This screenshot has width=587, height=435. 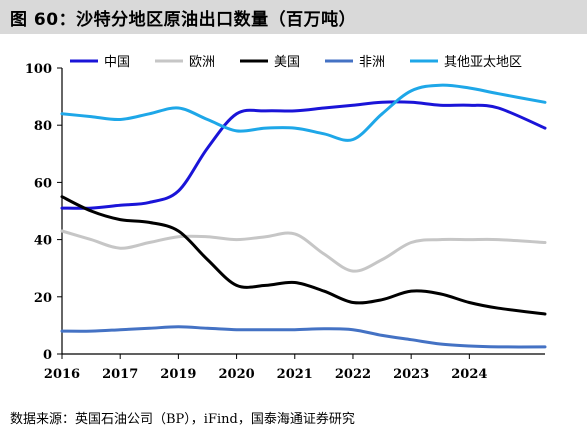 I want to click on legend-label-1: 中国, so click(x=117, y=62).